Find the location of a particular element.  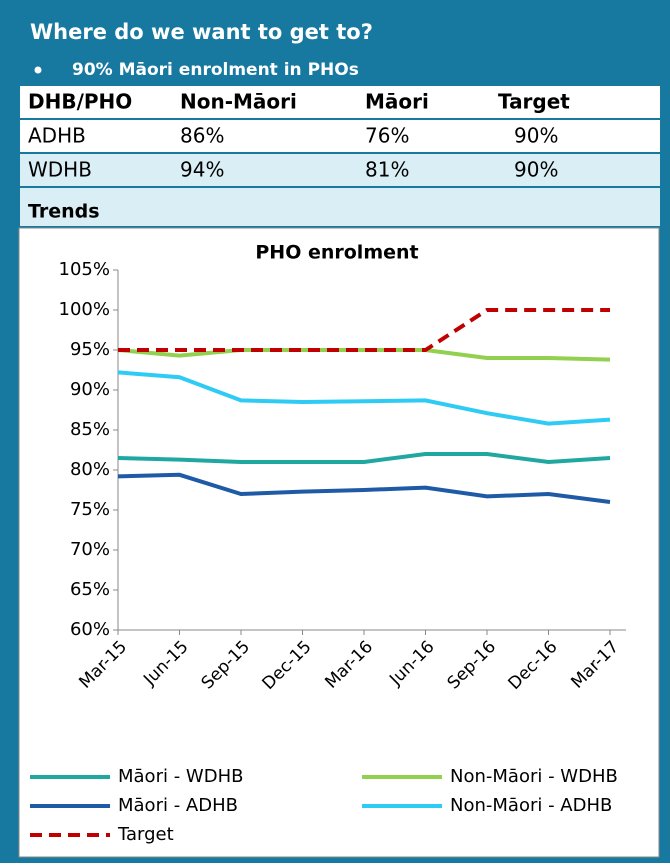

table-cell: WDHB is located at coordinates (60, 170).